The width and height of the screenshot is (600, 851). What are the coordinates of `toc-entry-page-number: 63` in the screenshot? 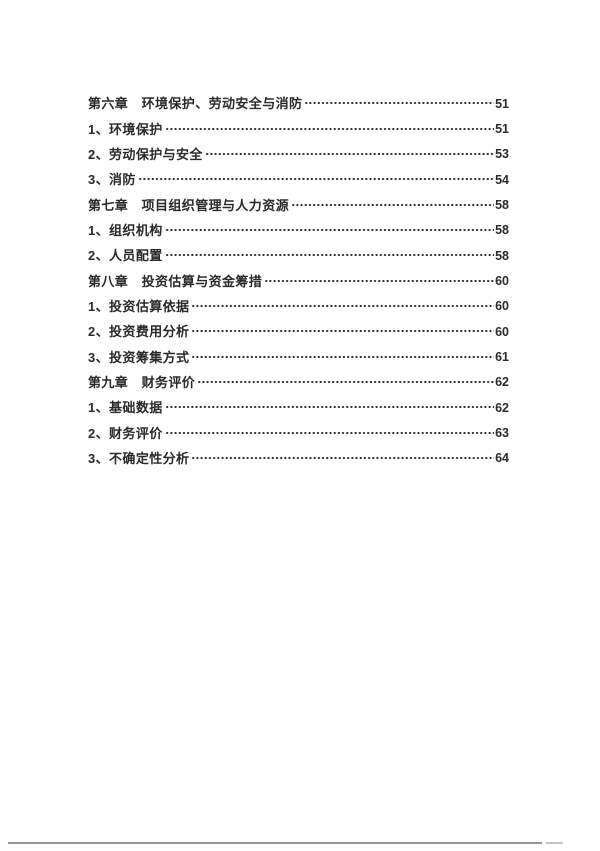 It's located at (502, 433).